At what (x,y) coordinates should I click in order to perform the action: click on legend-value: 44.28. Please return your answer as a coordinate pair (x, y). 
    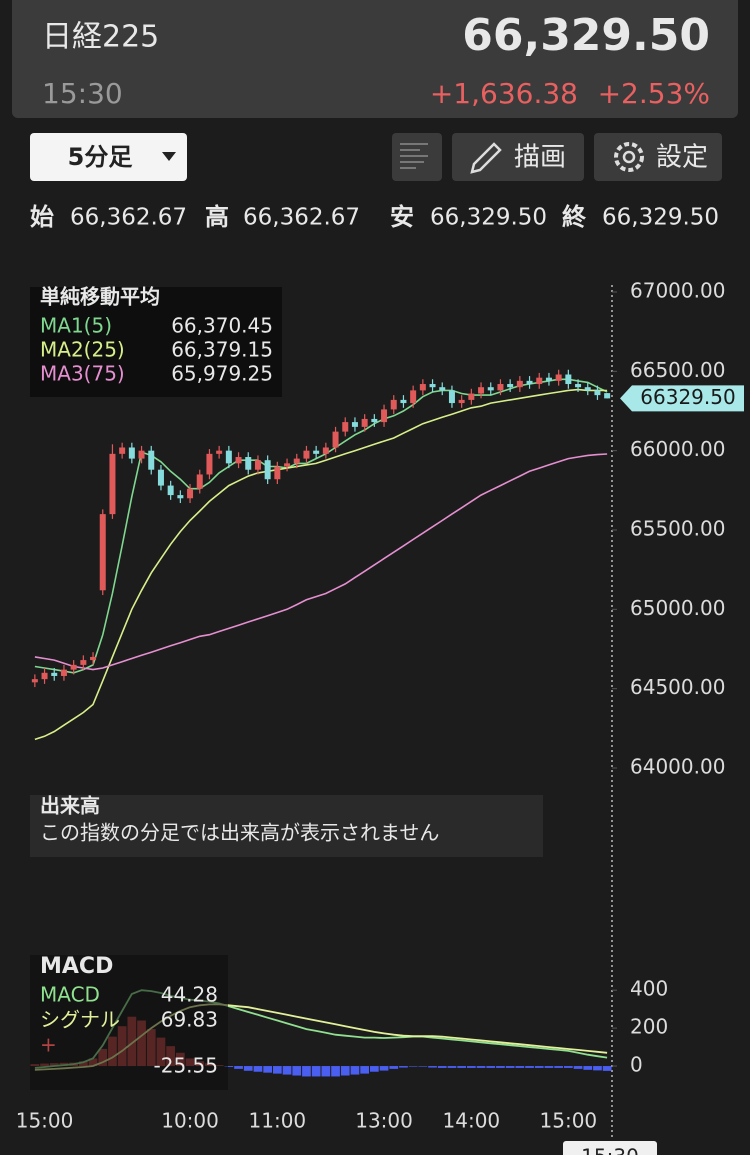
    Looking at the image, I should click on (189, 995).